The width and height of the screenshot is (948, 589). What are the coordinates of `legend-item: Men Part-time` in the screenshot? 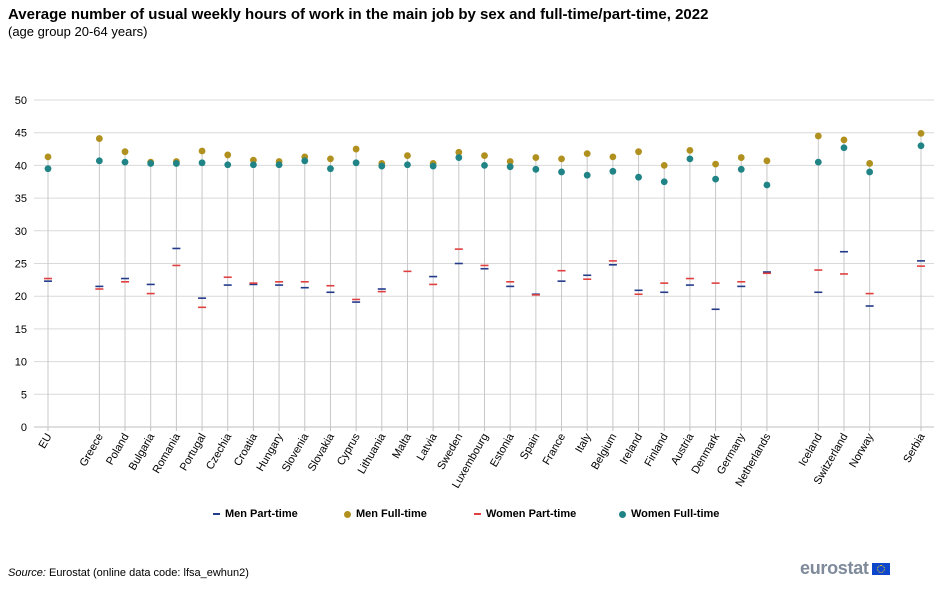 It's located at (255, 514).